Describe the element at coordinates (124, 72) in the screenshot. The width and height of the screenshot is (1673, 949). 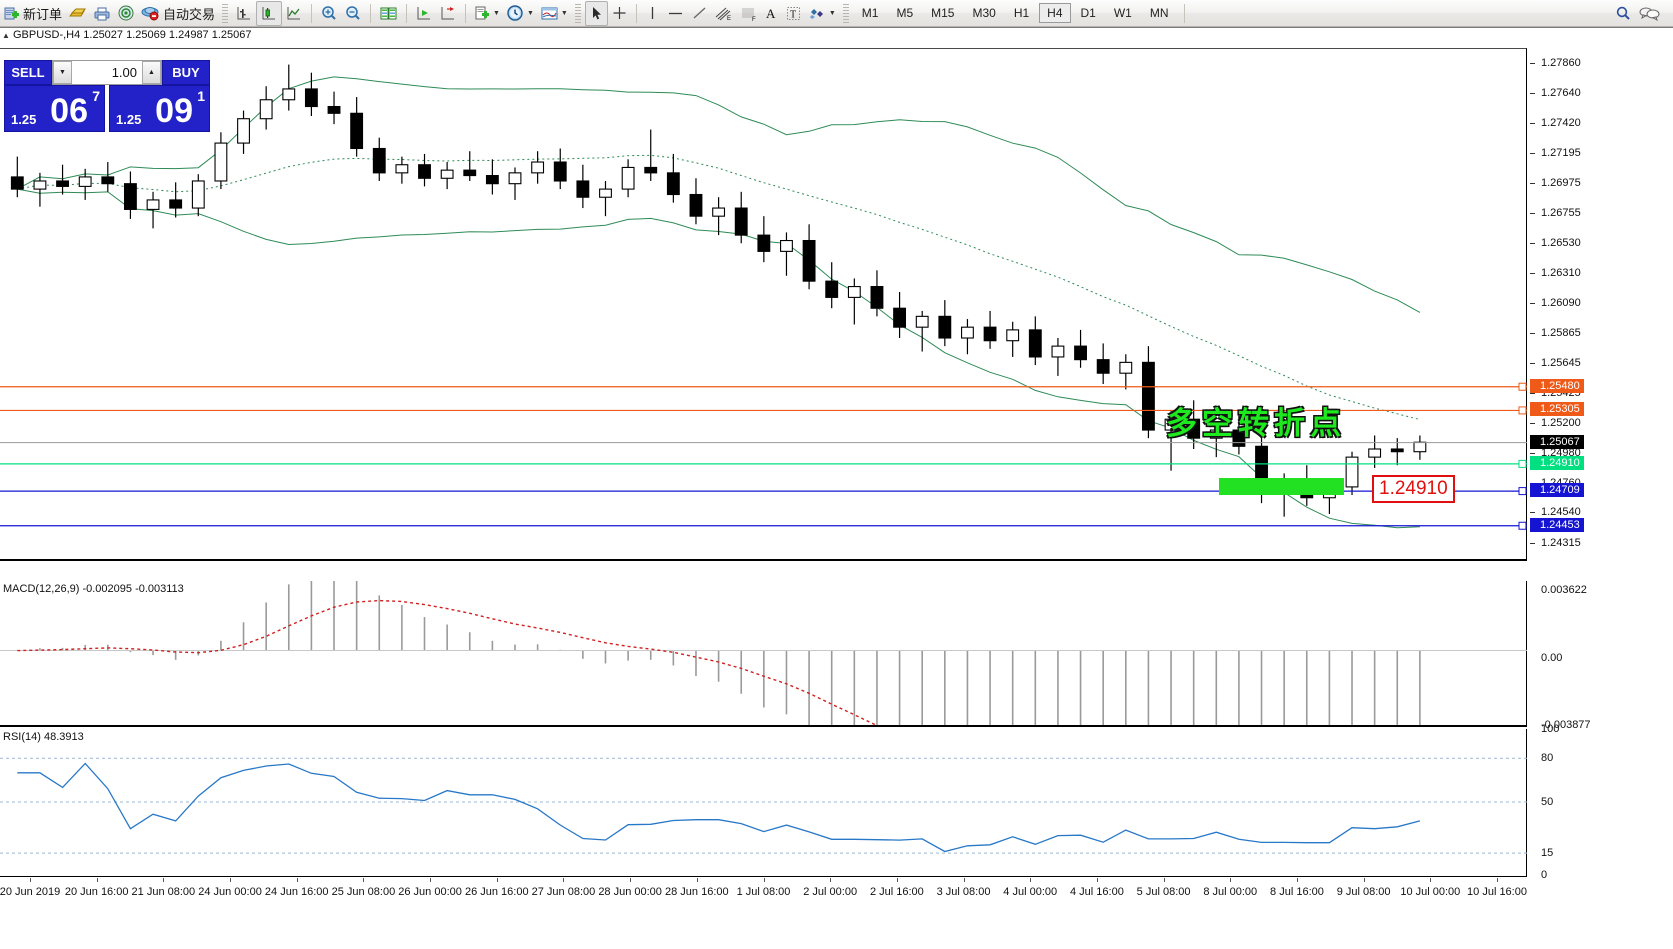
I see `volume-value: 1.00` at that location.